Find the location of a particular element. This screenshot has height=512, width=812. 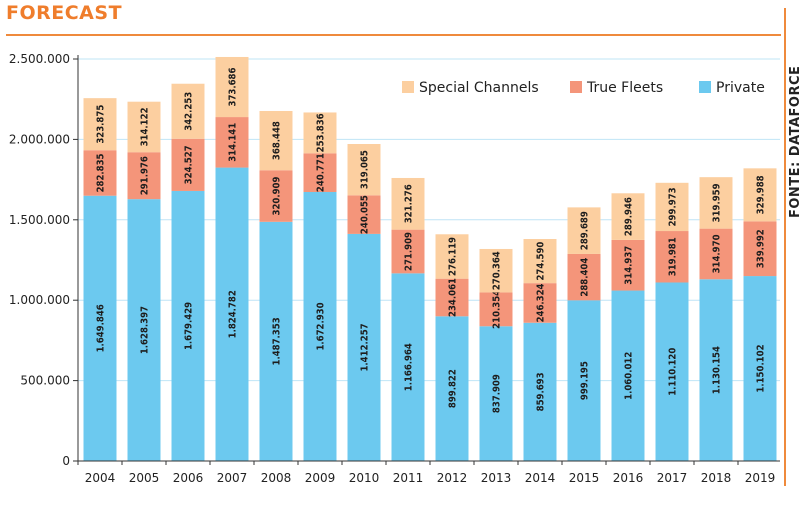

y-tick-label: 1.000.000 is located at coordinates (39, 300).